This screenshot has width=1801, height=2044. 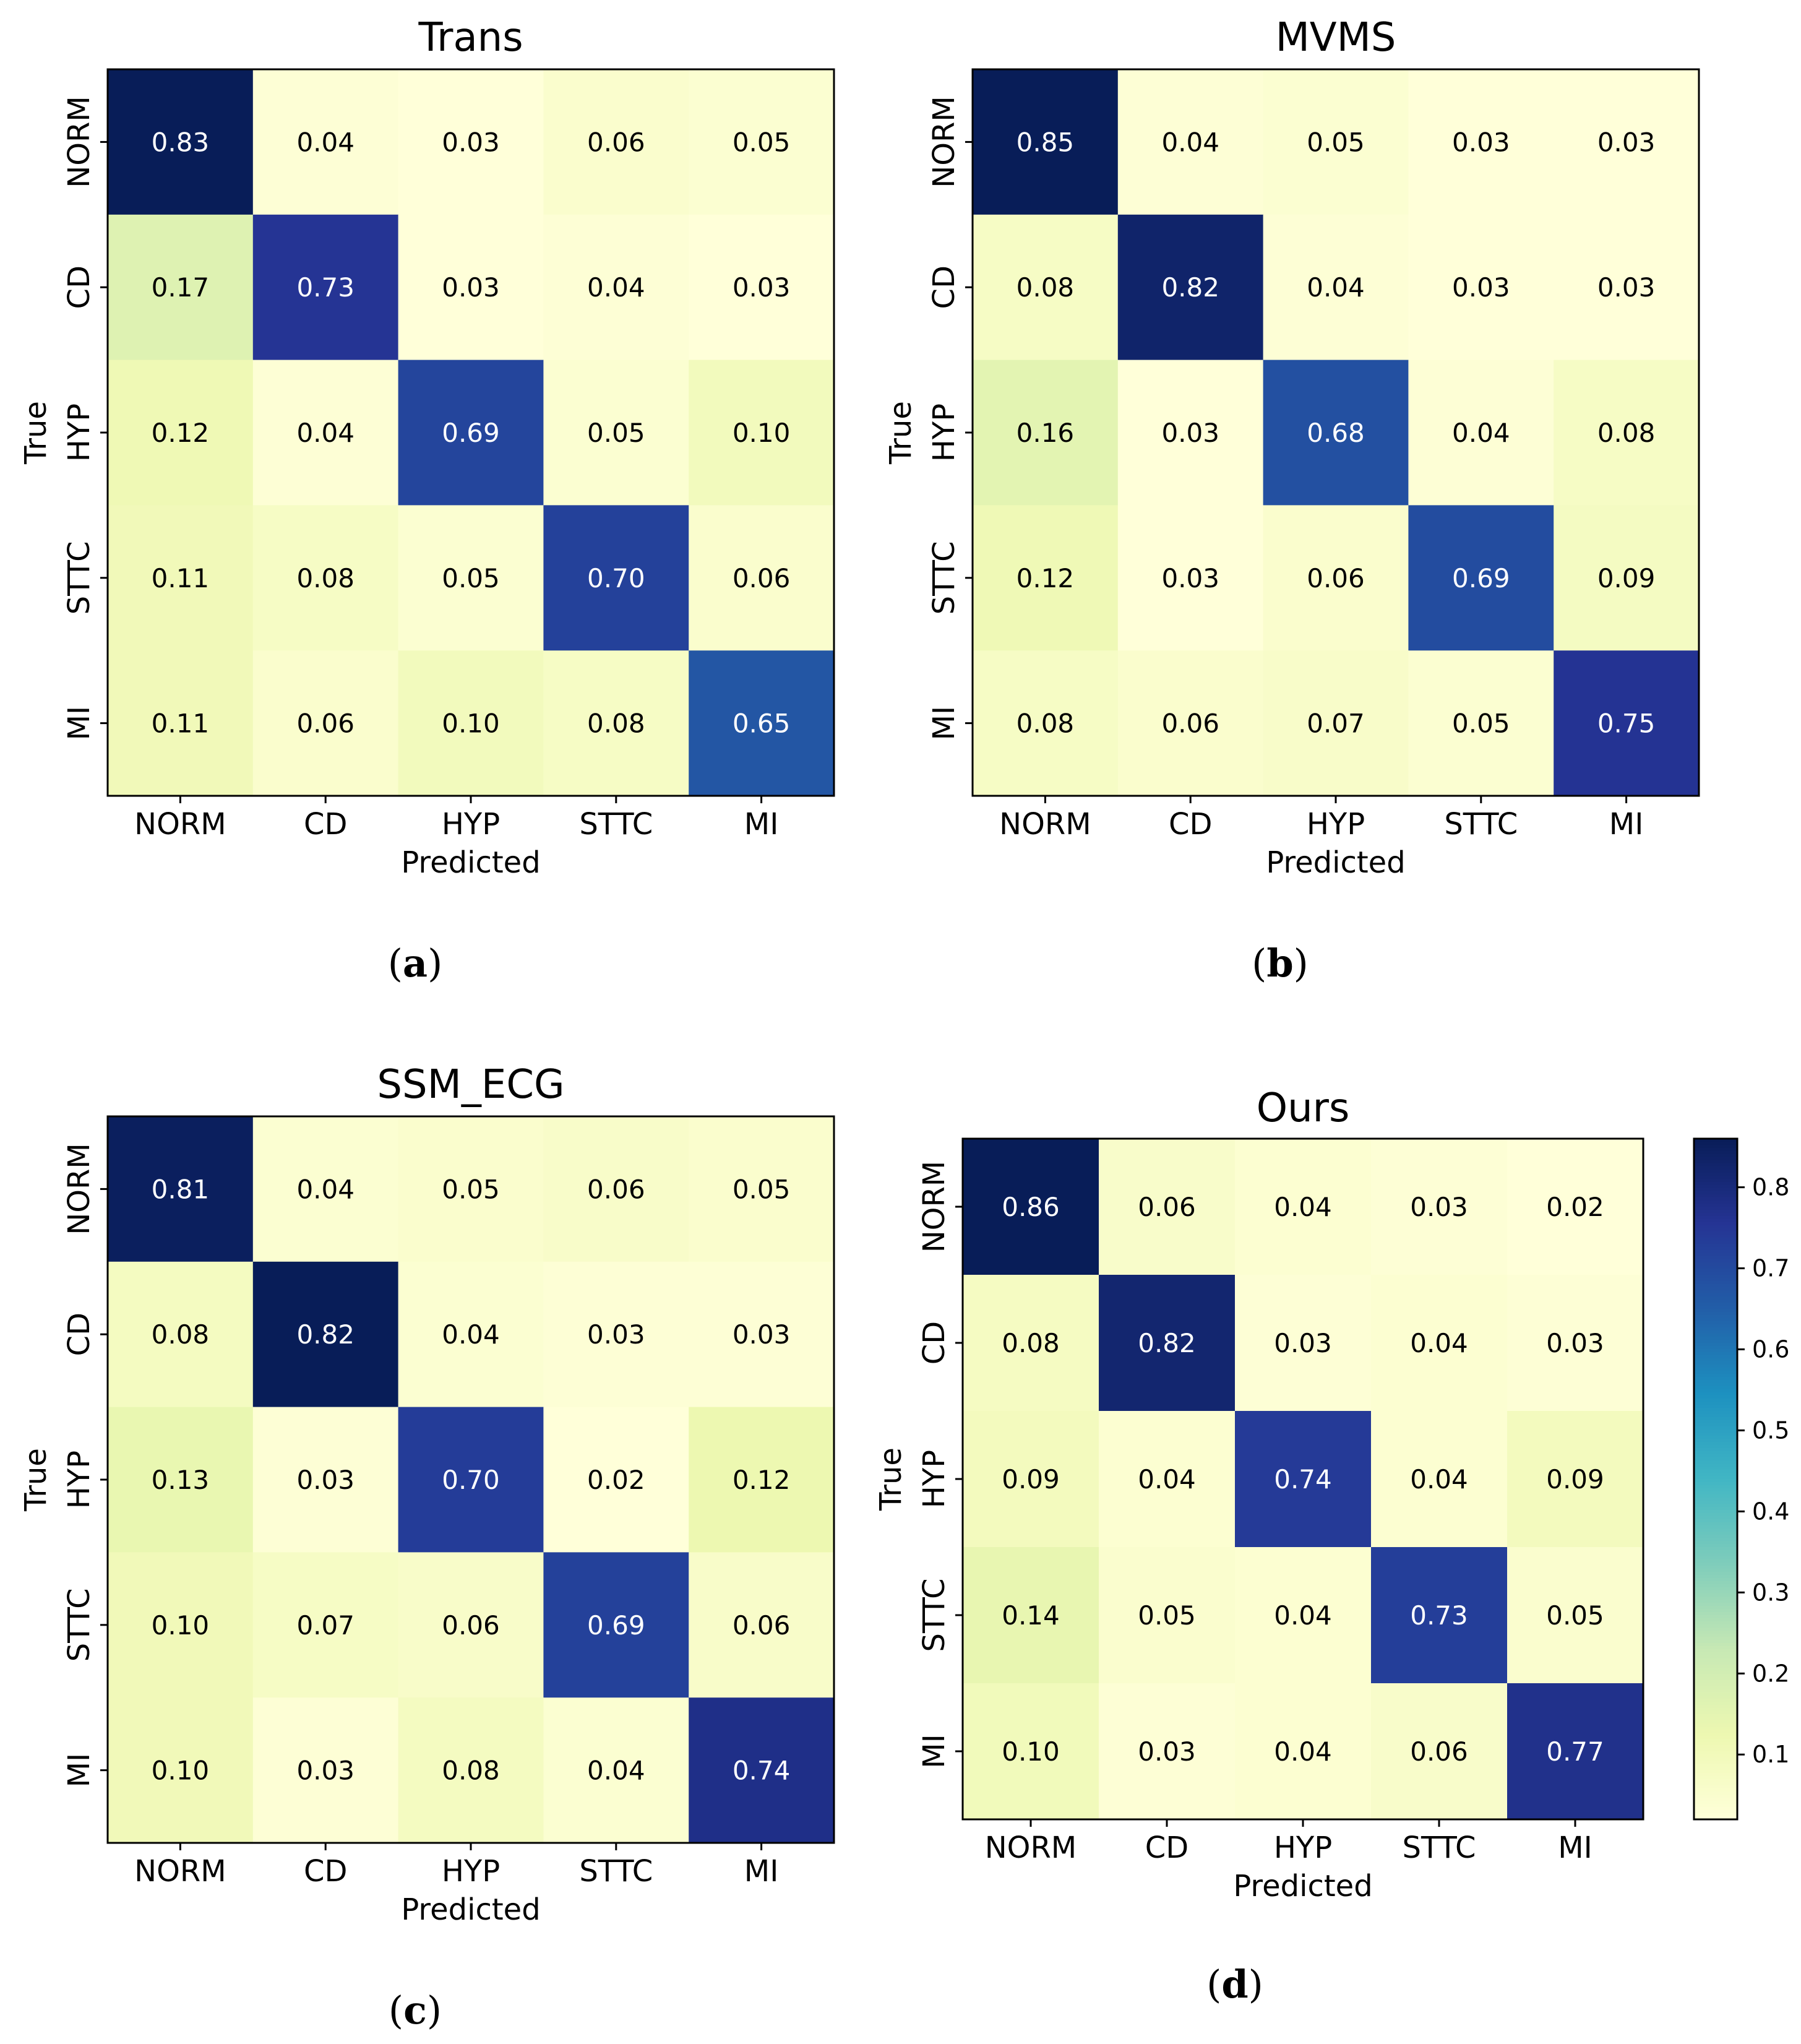 What do you see at coordinates (934, 1615) in the screenshot?
I see `y-tick-label: STTC` at bounding box center [934, 1615].